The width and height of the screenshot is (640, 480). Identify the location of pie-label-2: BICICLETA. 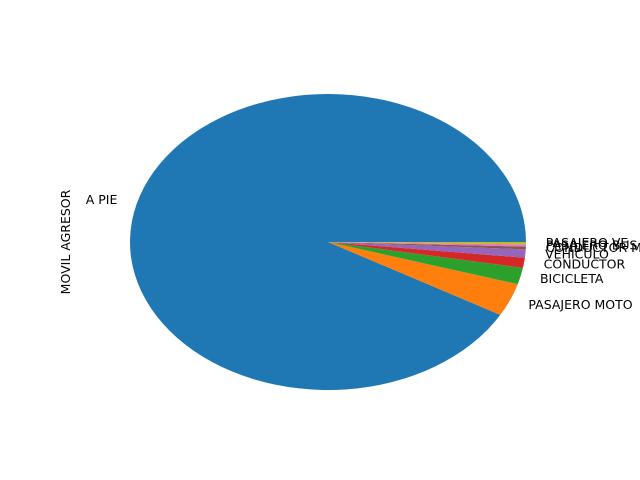
(572, 278).